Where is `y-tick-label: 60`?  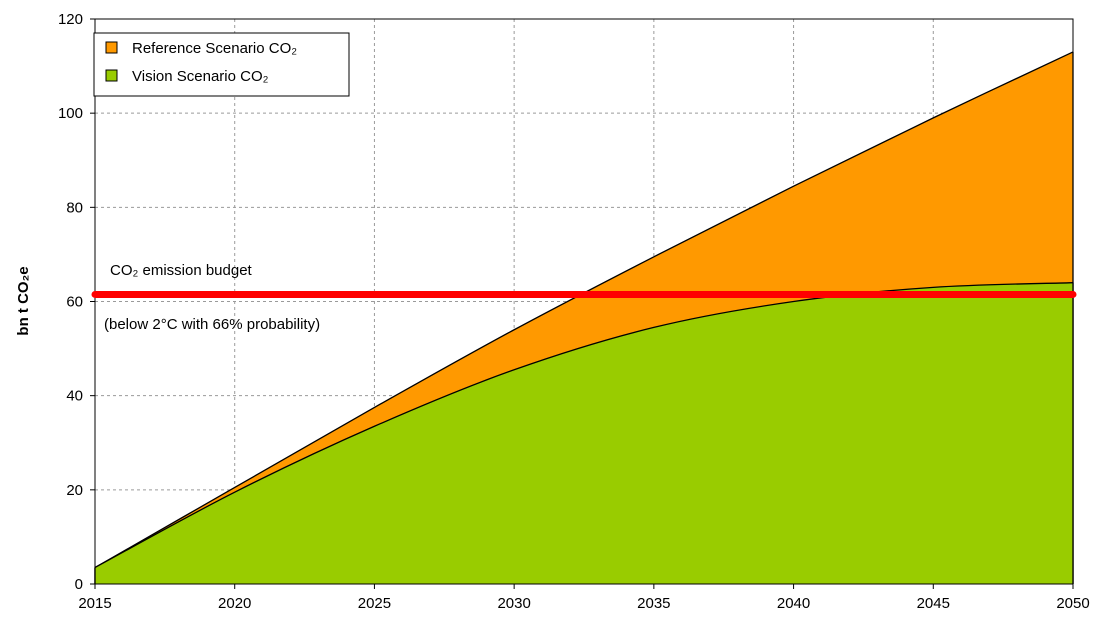
y-tick-label: 60 is located at coordinates (74, 302).